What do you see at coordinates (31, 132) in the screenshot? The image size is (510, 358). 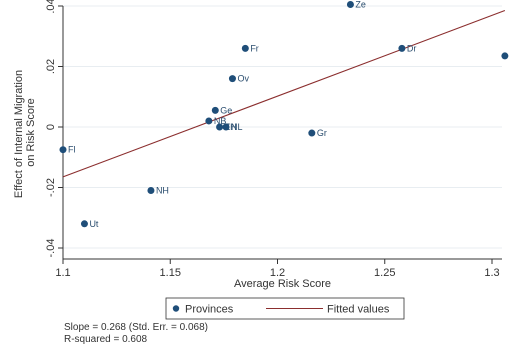 I see `y-axis-title-line-2: on Risk Score` at bounding box center [31, 132].